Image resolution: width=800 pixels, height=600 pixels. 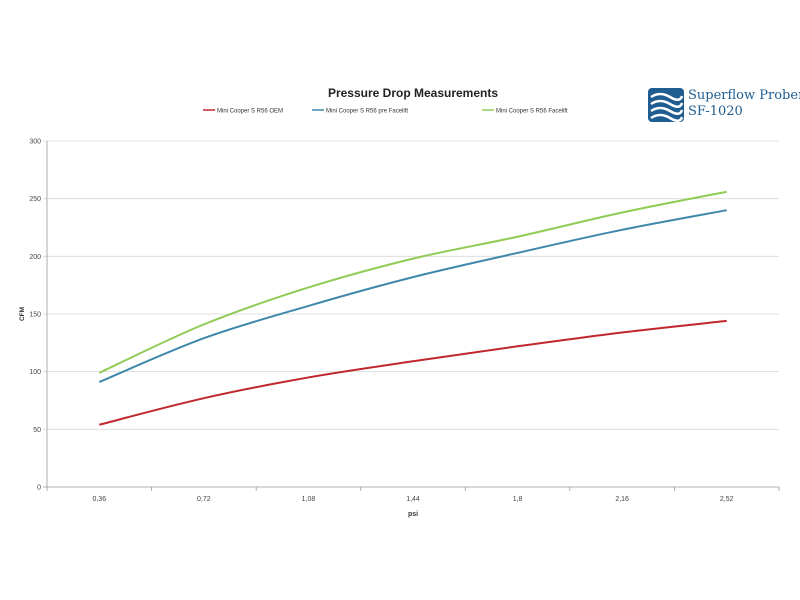 I want to click on x-tick-label: 1,8, so click(x=518, y=499).